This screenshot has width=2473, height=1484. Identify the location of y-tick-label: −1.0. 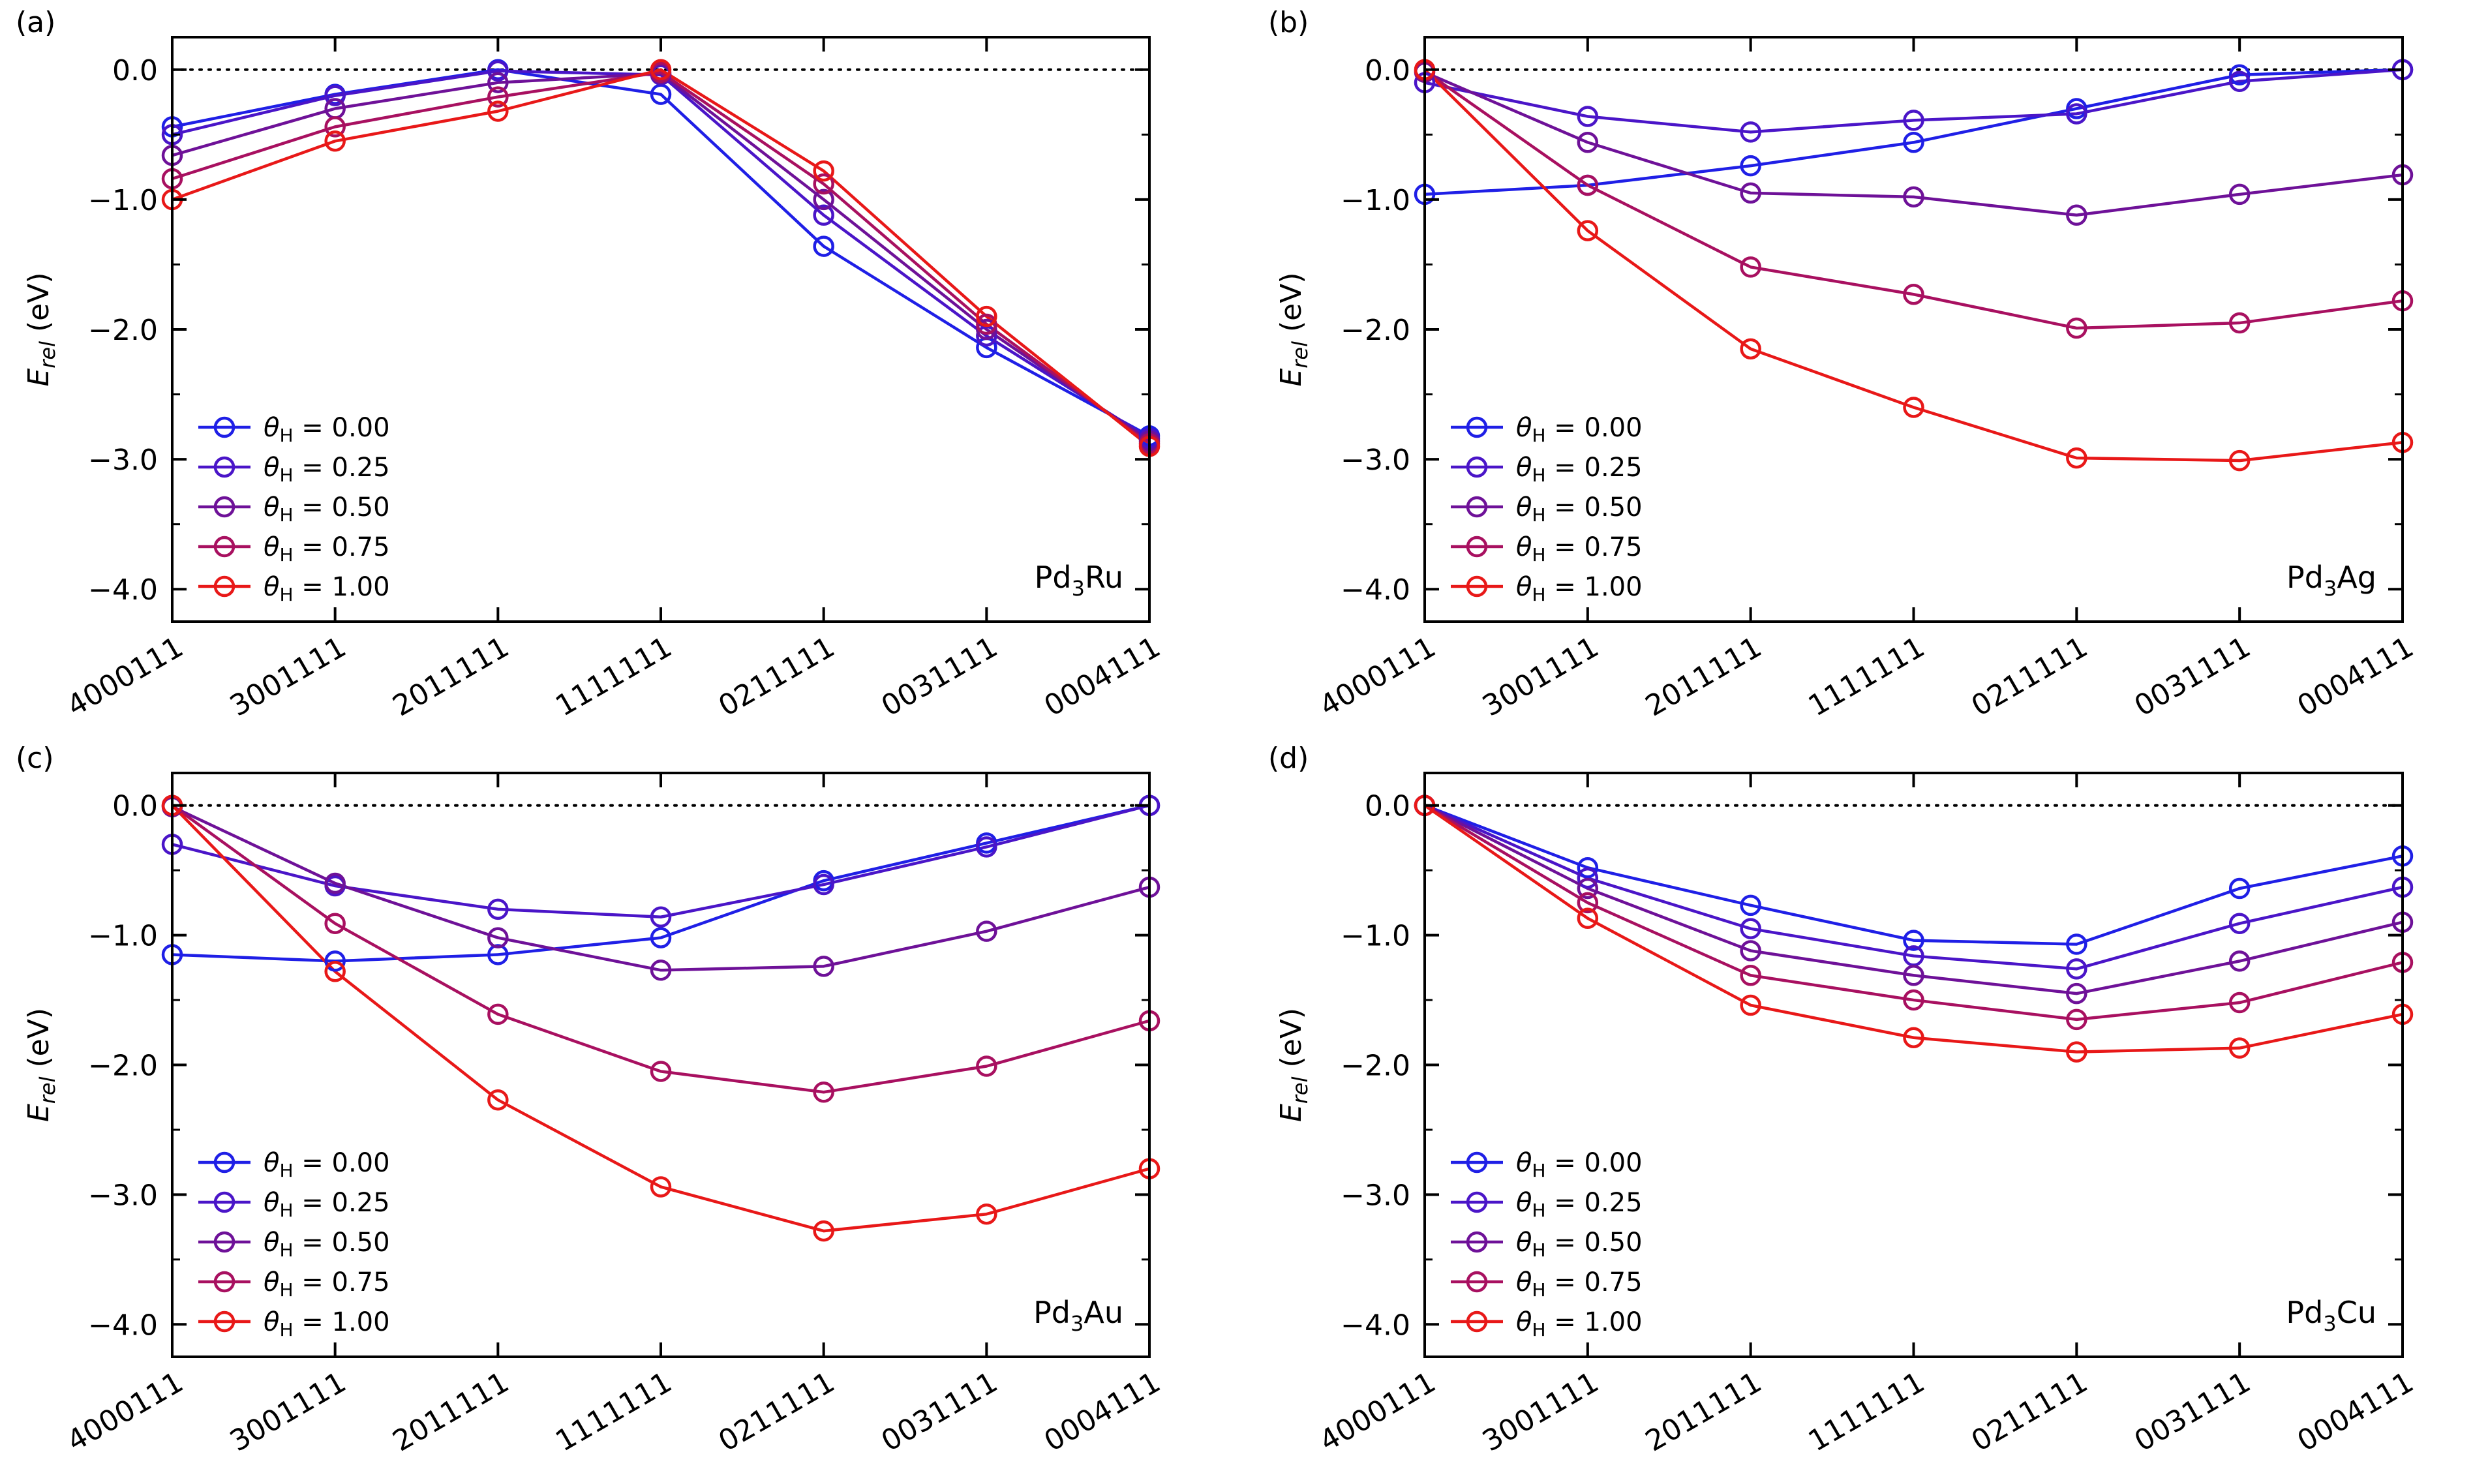
(1375, 936).